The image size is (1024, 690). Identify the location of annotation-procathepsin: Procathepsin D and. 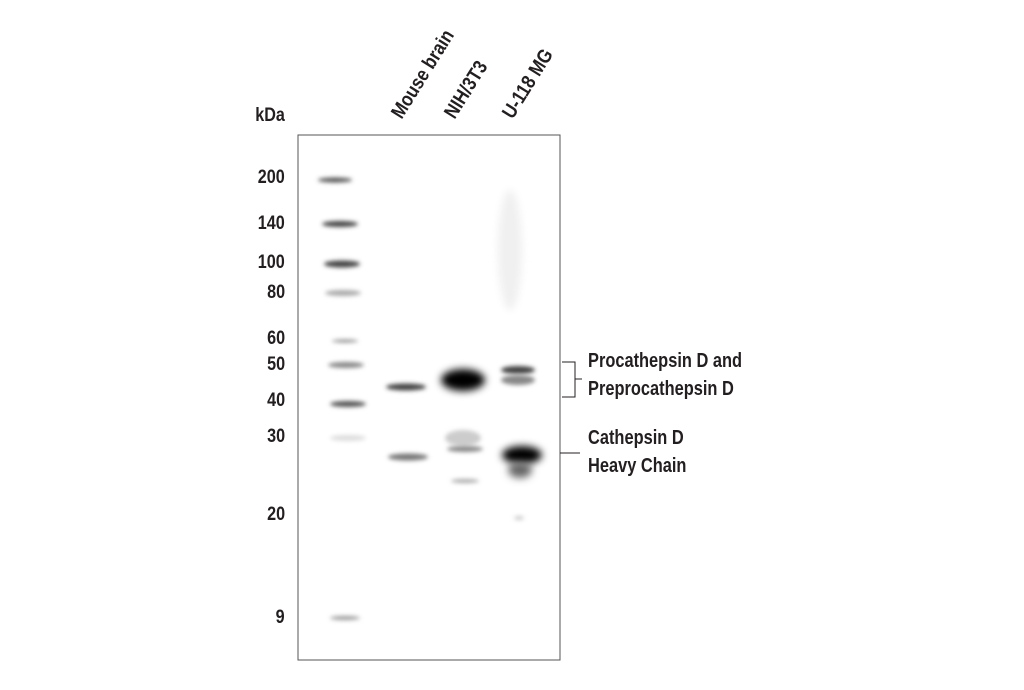
(665, 361).